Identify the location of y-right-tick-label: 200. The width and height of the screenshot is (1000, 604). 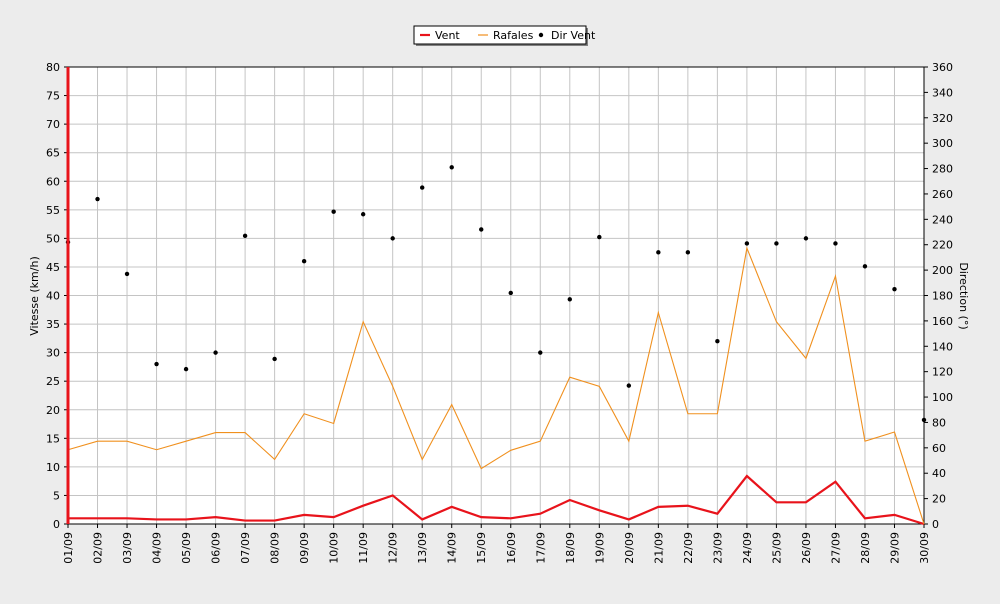
(942, 270).